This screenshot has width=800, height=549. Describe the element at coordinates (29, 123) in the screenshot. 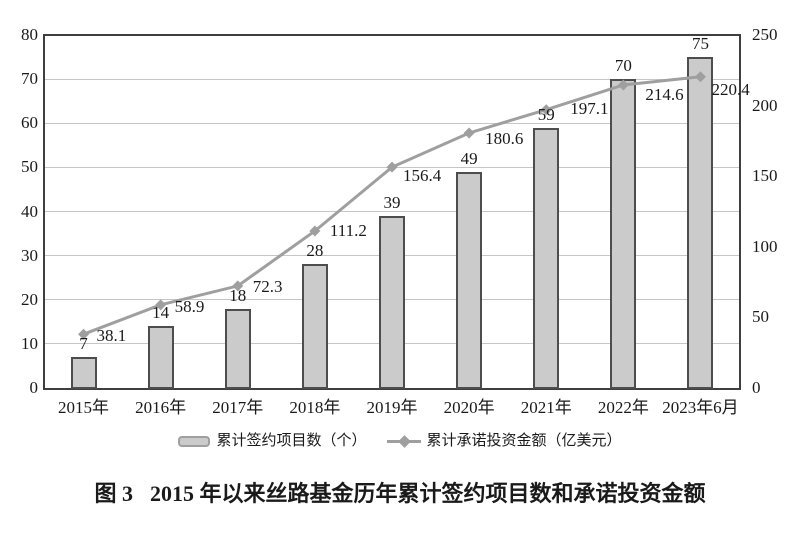

I see `left-axis-tick-label: 60` at that location.